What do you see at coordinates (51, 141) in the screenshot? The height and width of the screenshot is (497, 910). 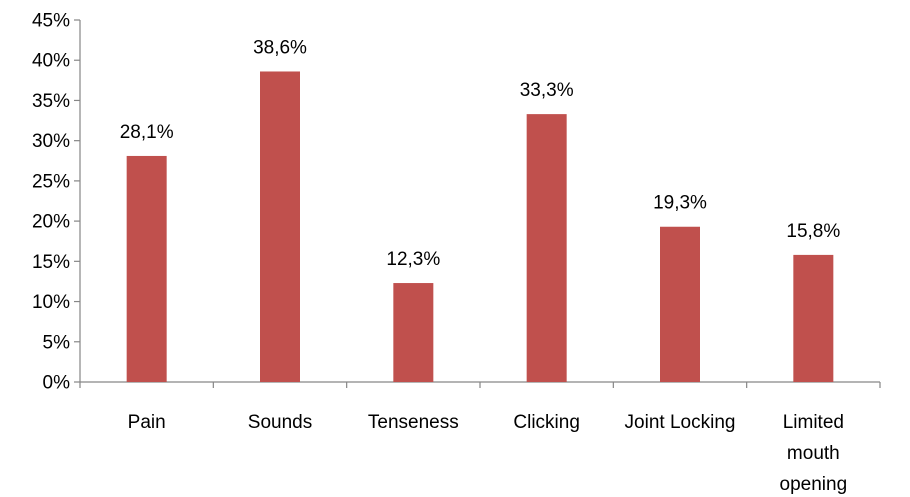 I see `y-tick-label: 30%` at bounding box center [51, 141].